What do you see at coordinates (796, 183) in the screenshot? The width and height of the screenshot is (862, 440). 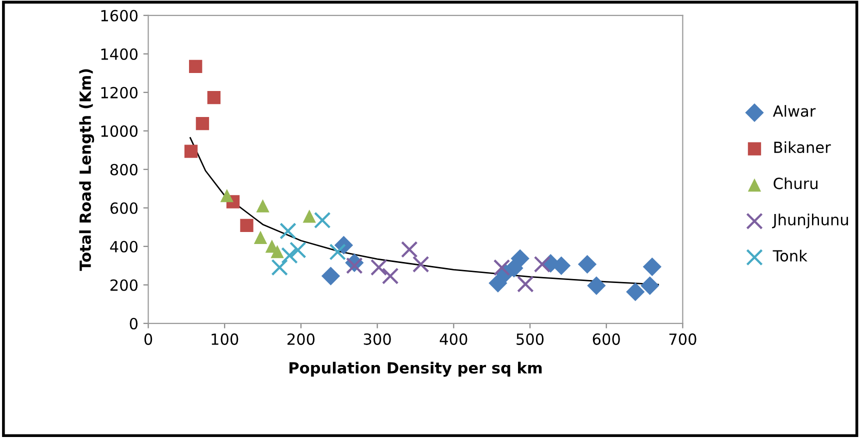 I see `legend-label: Churu` at bounding box center [796, 183].